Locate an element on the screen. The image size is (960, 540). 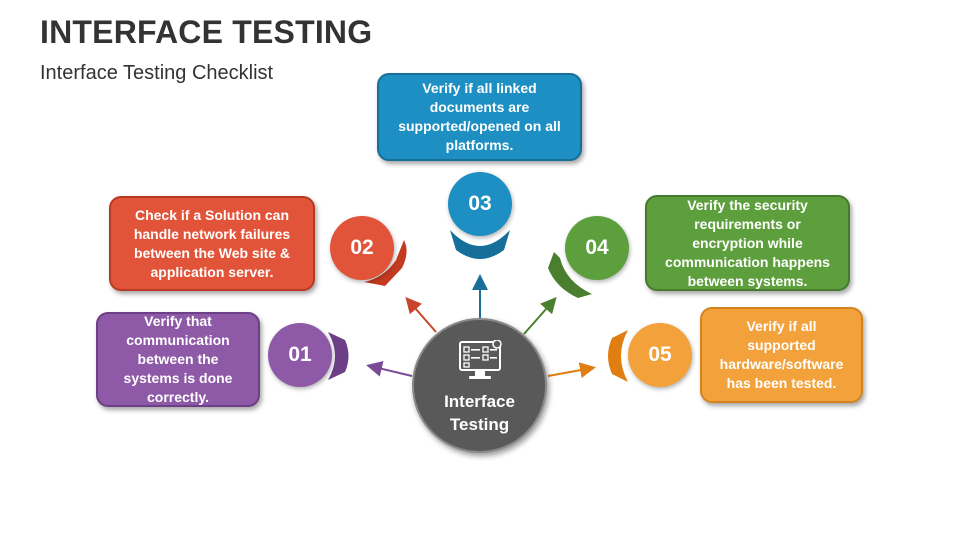
page-title: INTERFACE TESTING is located at coordinates (206, 32).